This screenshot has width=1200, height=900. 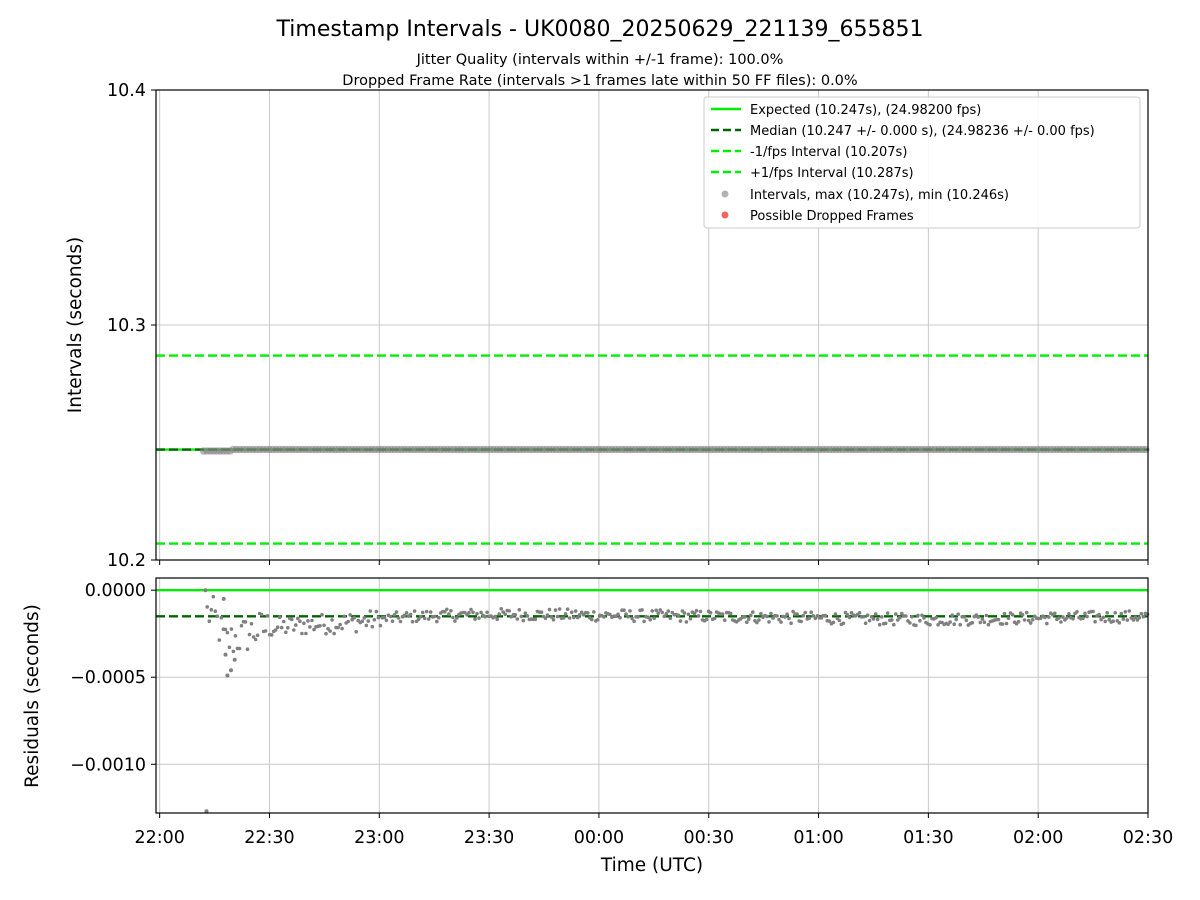 I want to click on legend-dropped: Possible Dropped Frames, so click(x=832, y=216).